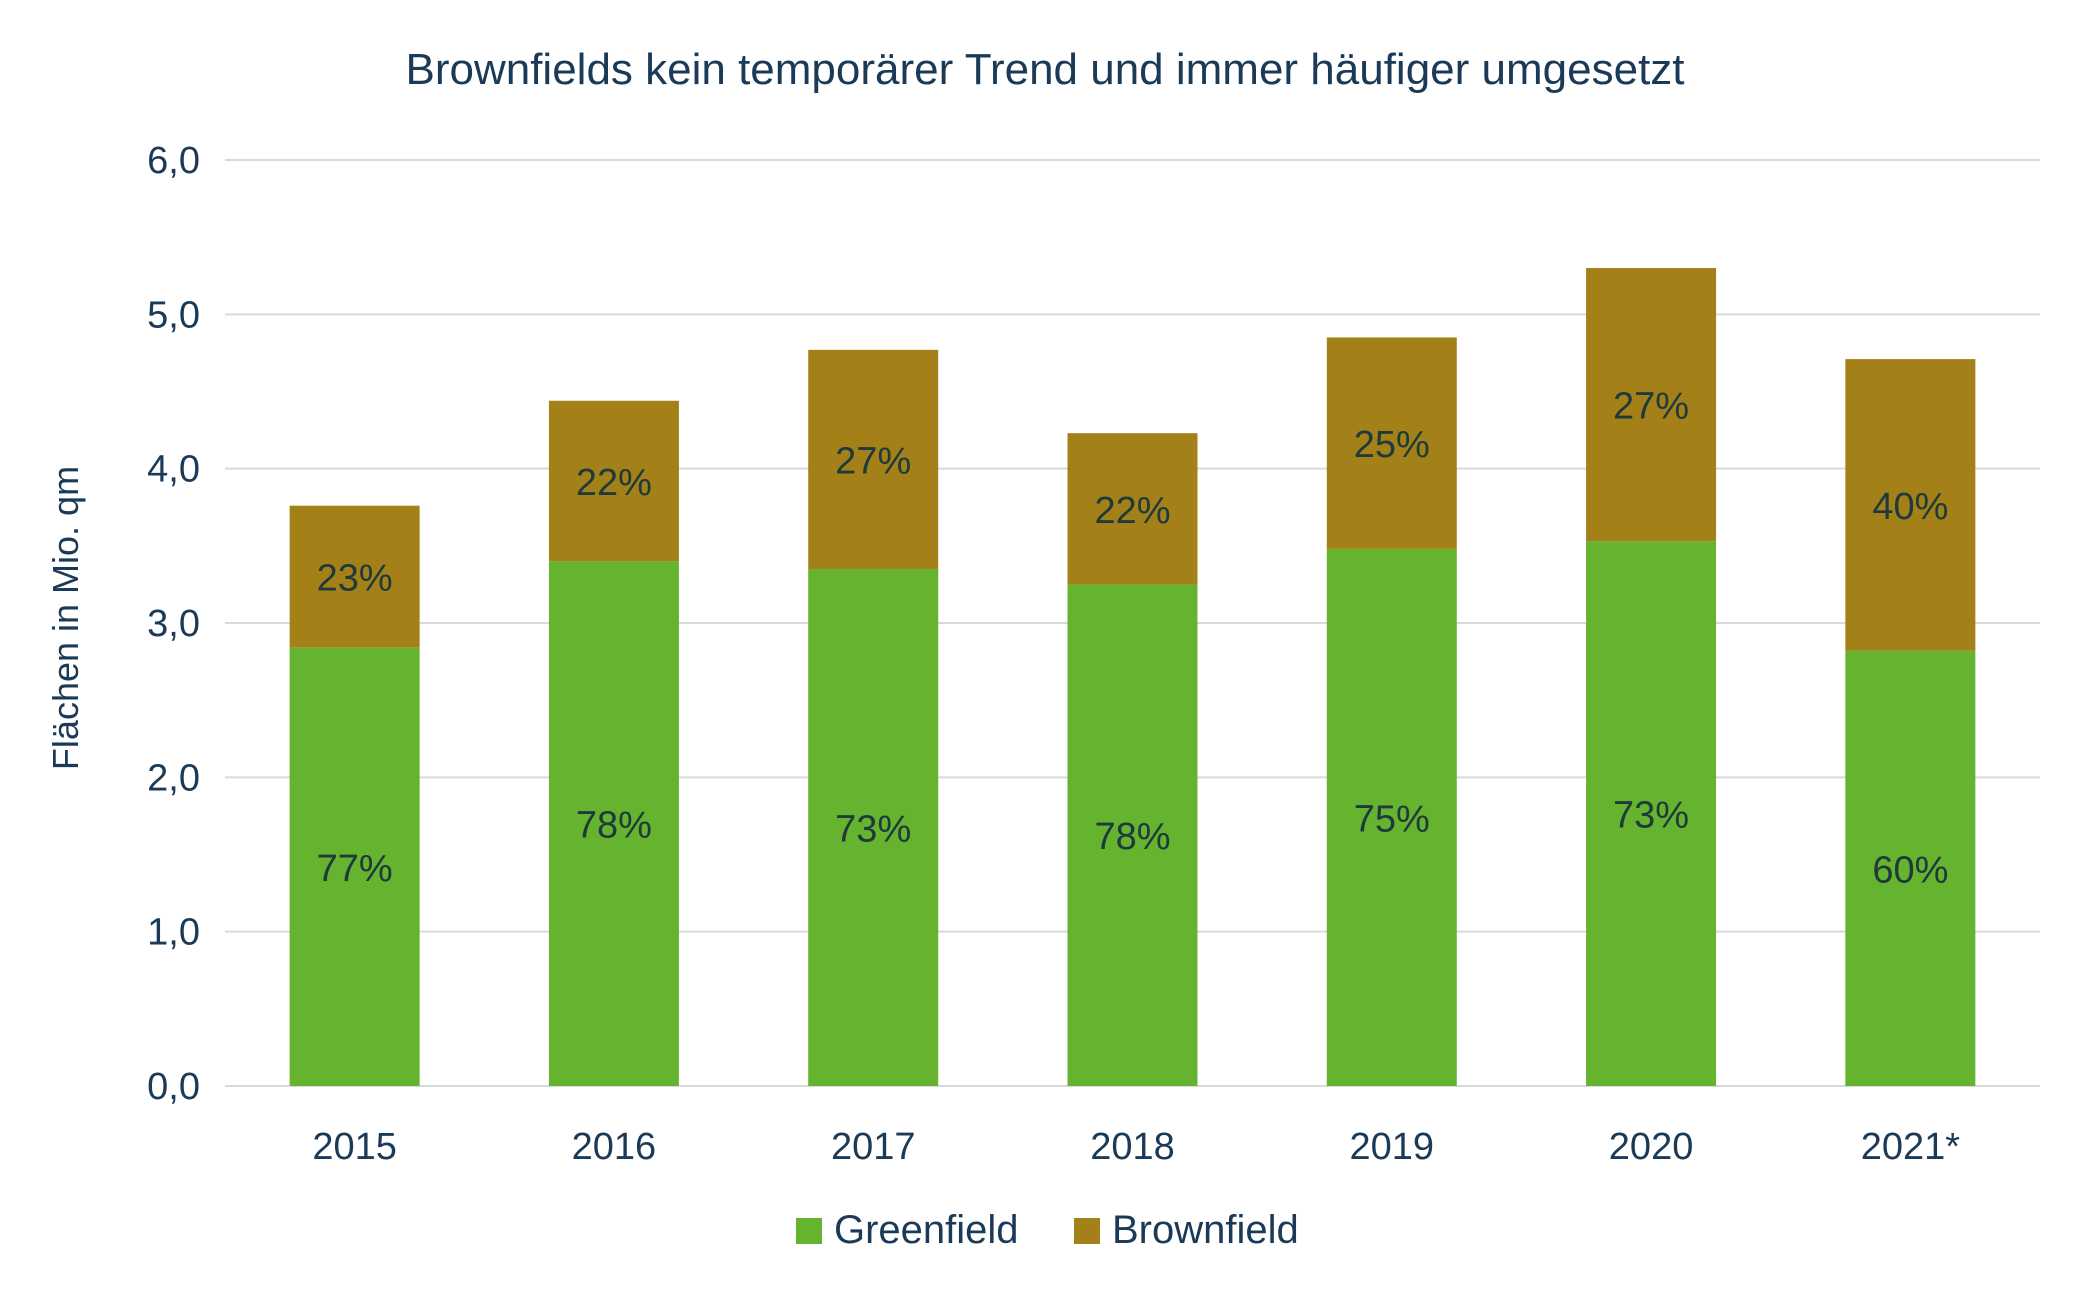 The image size is (2079, 1306). What do you see at coordinates (354, 1147) in the screenshot?
I see `x-tick-label: 2015` at bounding box center [354, 1147].